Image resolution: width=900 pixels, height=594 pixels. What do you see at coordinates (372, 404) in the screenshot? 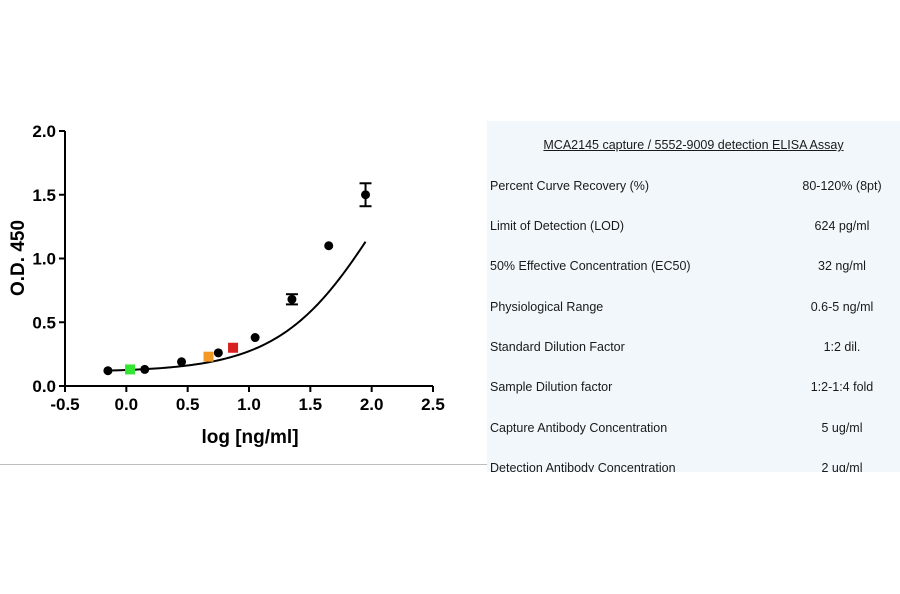
I see `x-tick-label: 2.0` at bounding box center [372, 404].